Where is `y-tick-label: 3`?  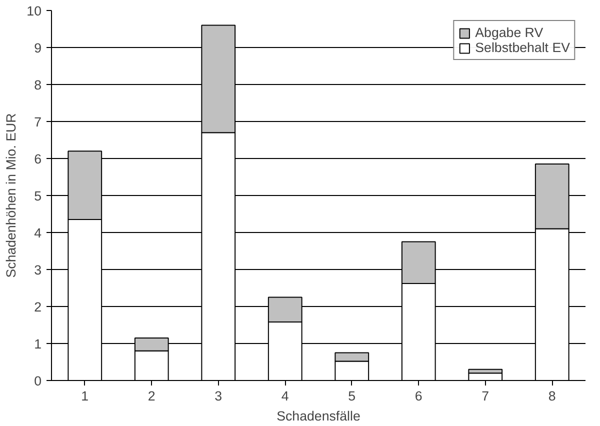
y-tick-label: 3 is located at coordinates (38, 270).